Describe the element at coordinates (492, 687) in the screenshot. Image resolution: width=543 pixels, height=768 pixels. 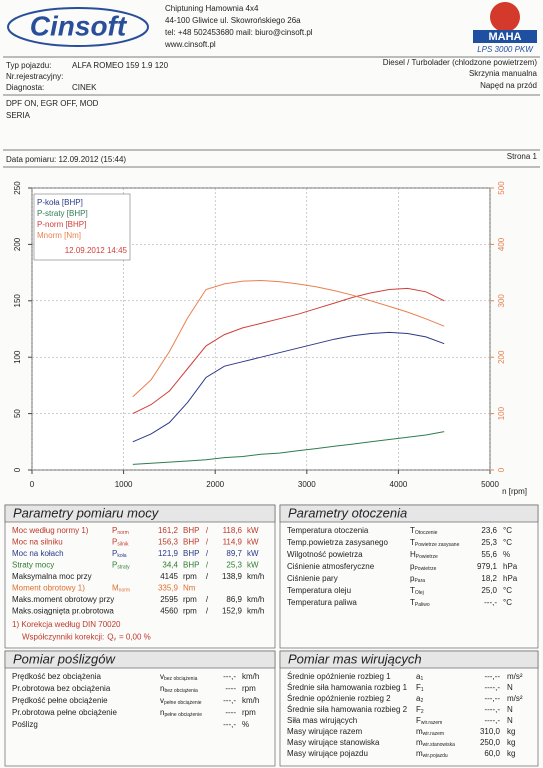
I see `row-value: ----,-` at that location.